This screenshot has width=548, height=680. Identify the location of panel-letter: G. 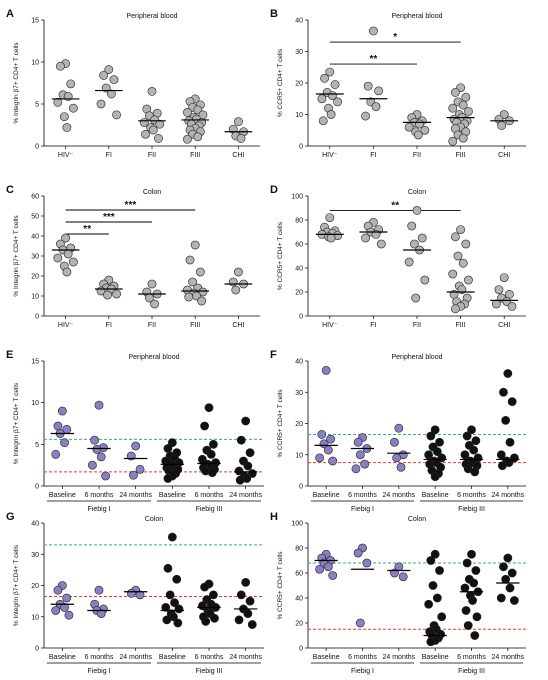
(10, 517).